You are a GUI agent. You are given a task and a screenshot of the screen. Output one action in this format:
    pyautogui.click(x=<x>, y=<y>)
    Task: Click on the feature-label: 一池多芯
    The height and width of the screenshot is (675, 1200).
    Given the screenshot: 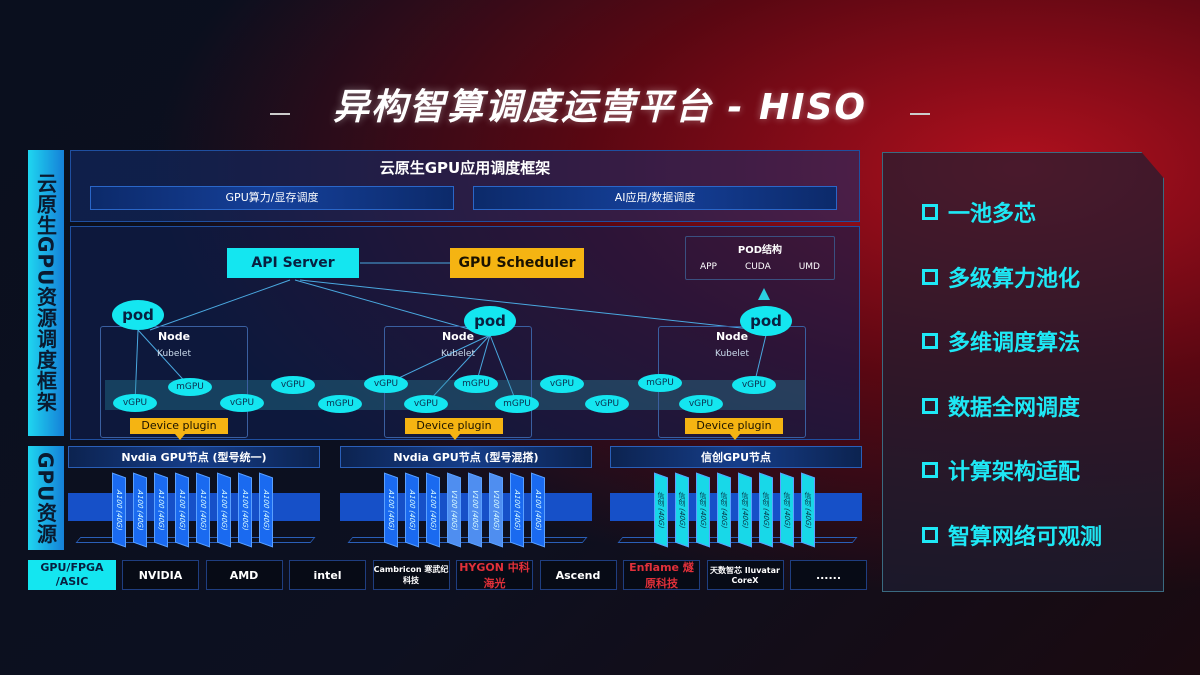 What is the action you would take?
    pyautogui.click(x=992, y=214)
    